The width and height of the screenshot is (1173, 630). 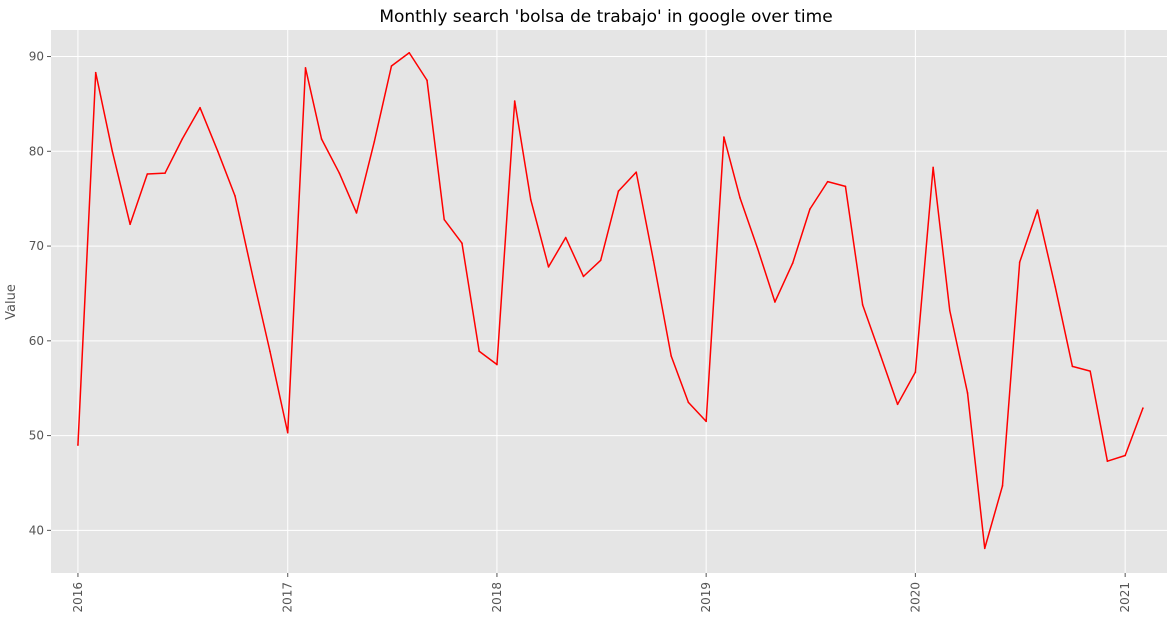 I want to click on x-tick-label: 2019, so click(x=706, y=597).